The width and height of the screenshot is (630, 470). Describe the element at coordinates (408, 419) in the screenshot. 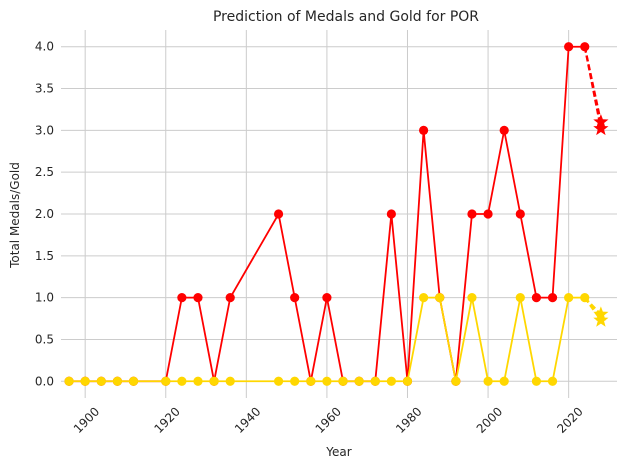

I see `x-tick-label: 1980` at that location.